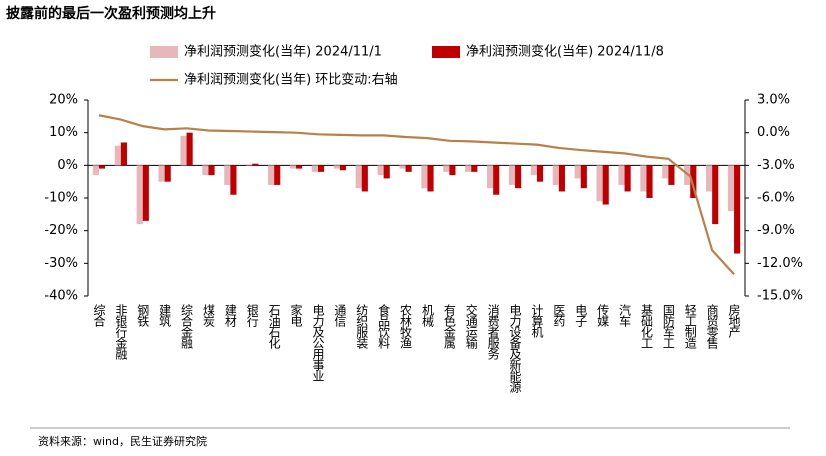 This screenshot has width=826, height=456. What do you see at coordinates (318, 342) in the screenshot?
I see `x-tick-label: 电力及公用事业` at bounding box center [318, 342].